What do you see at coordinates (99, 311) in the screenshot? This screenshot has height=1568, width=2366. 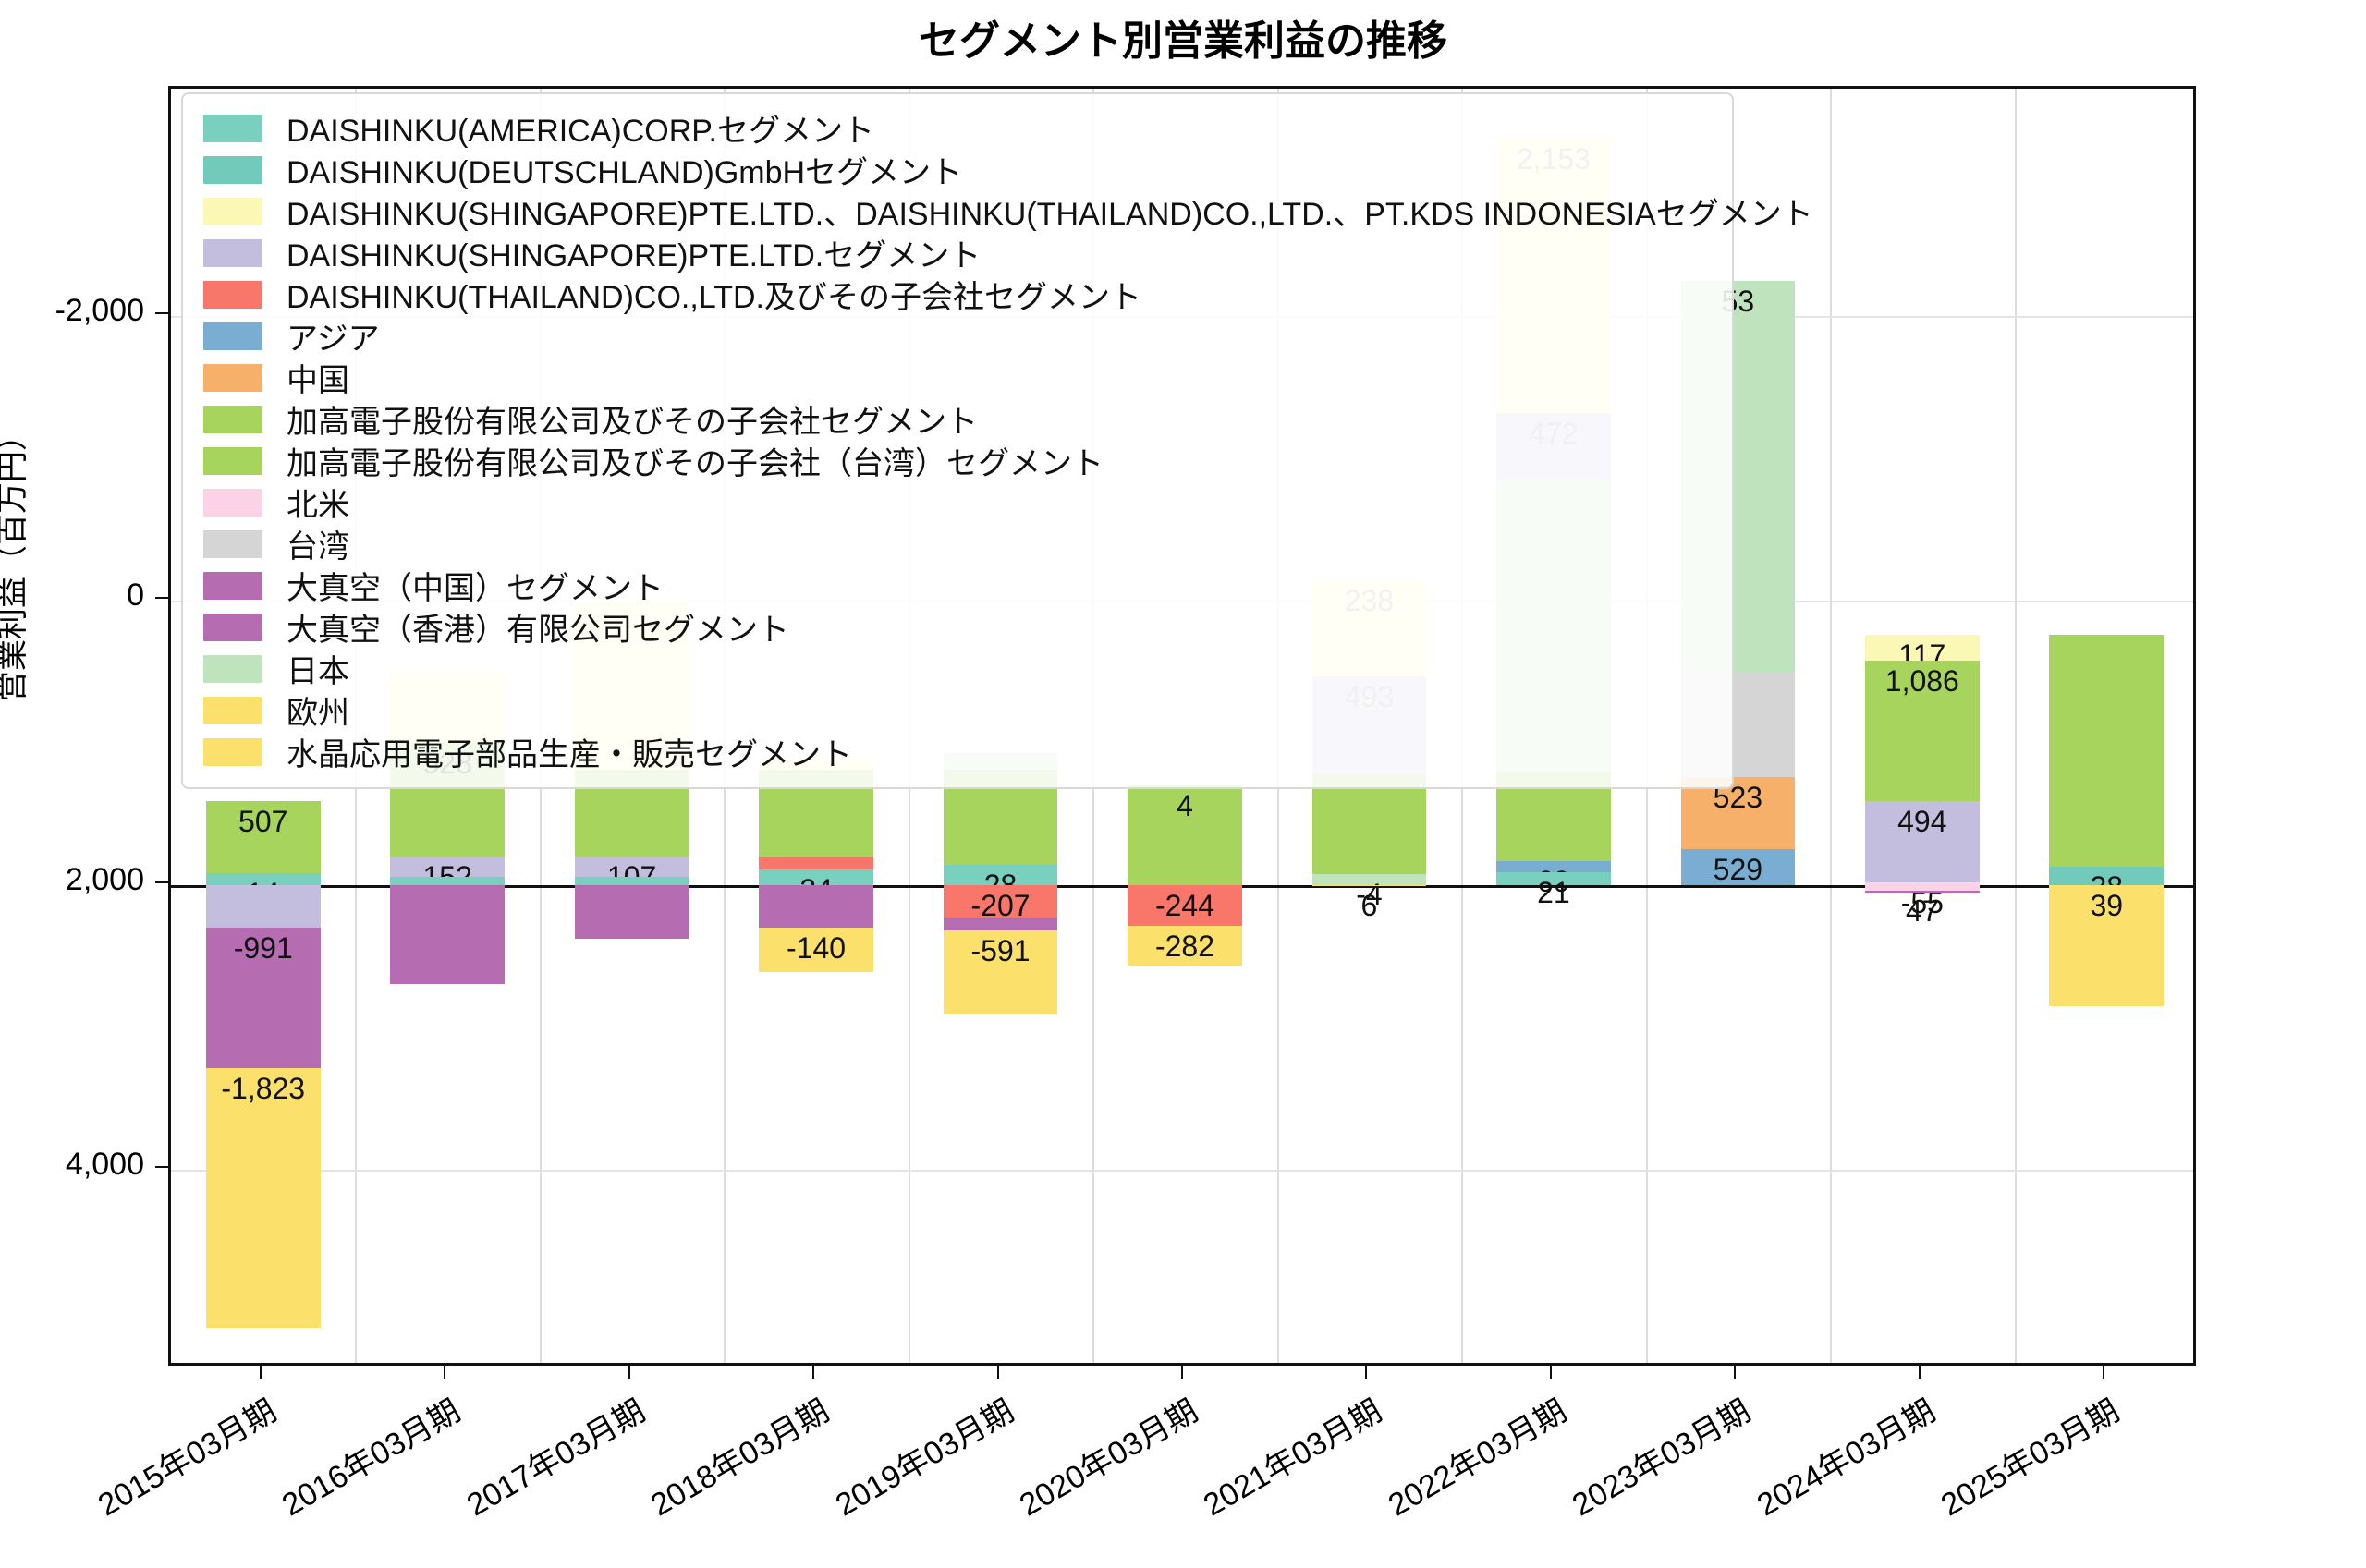 I see `y-axis-tick-label: -2,000` at bounding box center [99, 311].